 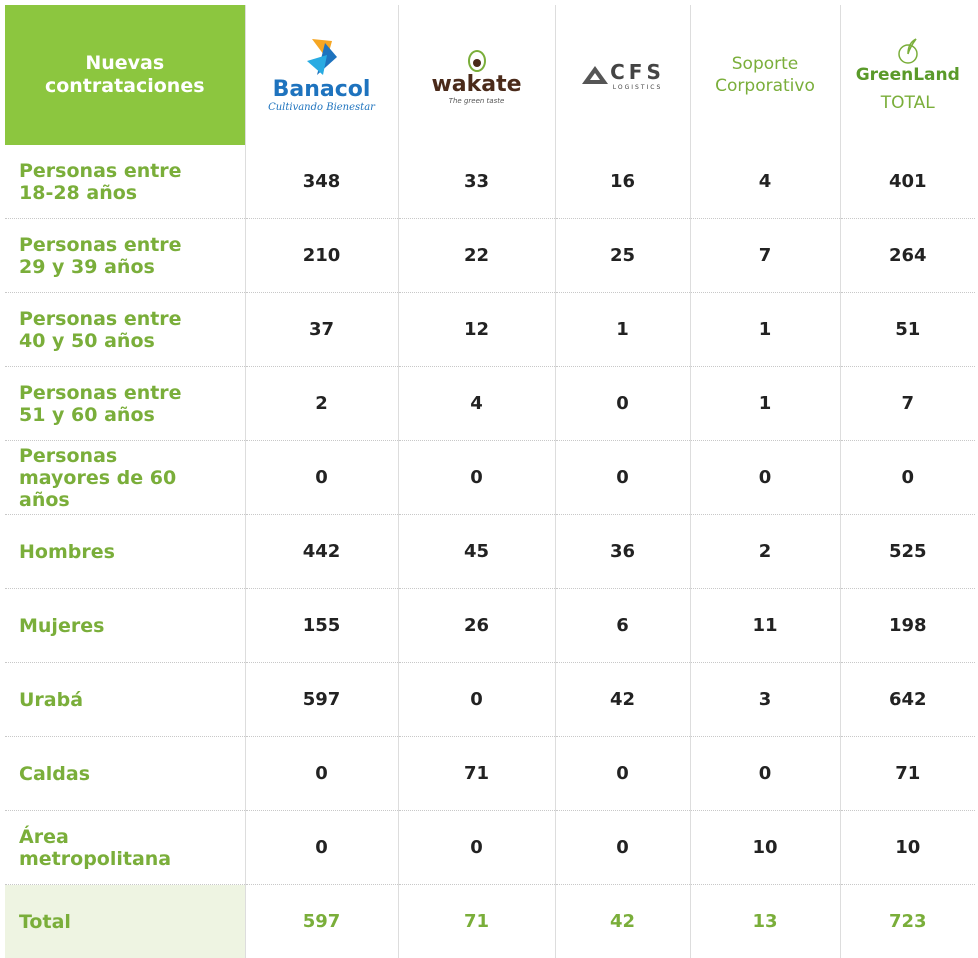 What do you see at coordinates (476, 182) in the screenshot?
I see `value-cell: 33` at bounding box center [476, 182].